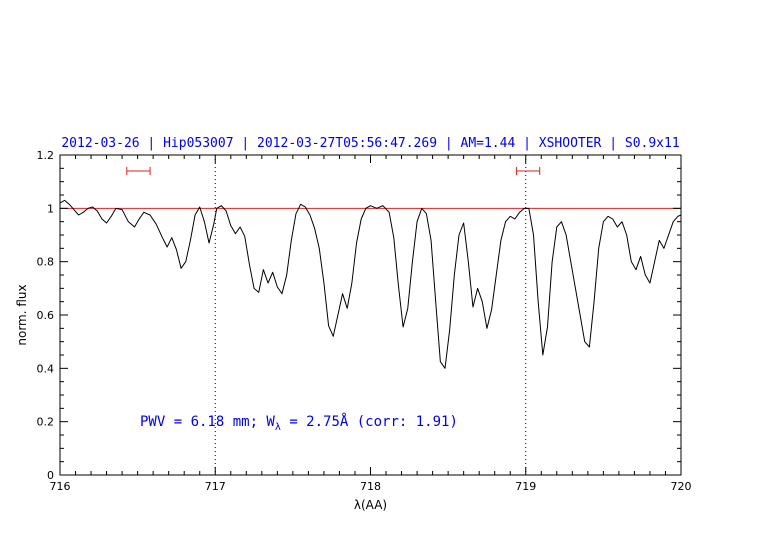 Image resolution: width=782 pixels, height=542 pixels. What do you see at coordinates (370, 486) in the screenshot?
I see `x-tick-label: 718` at bounding box center [370, 486].